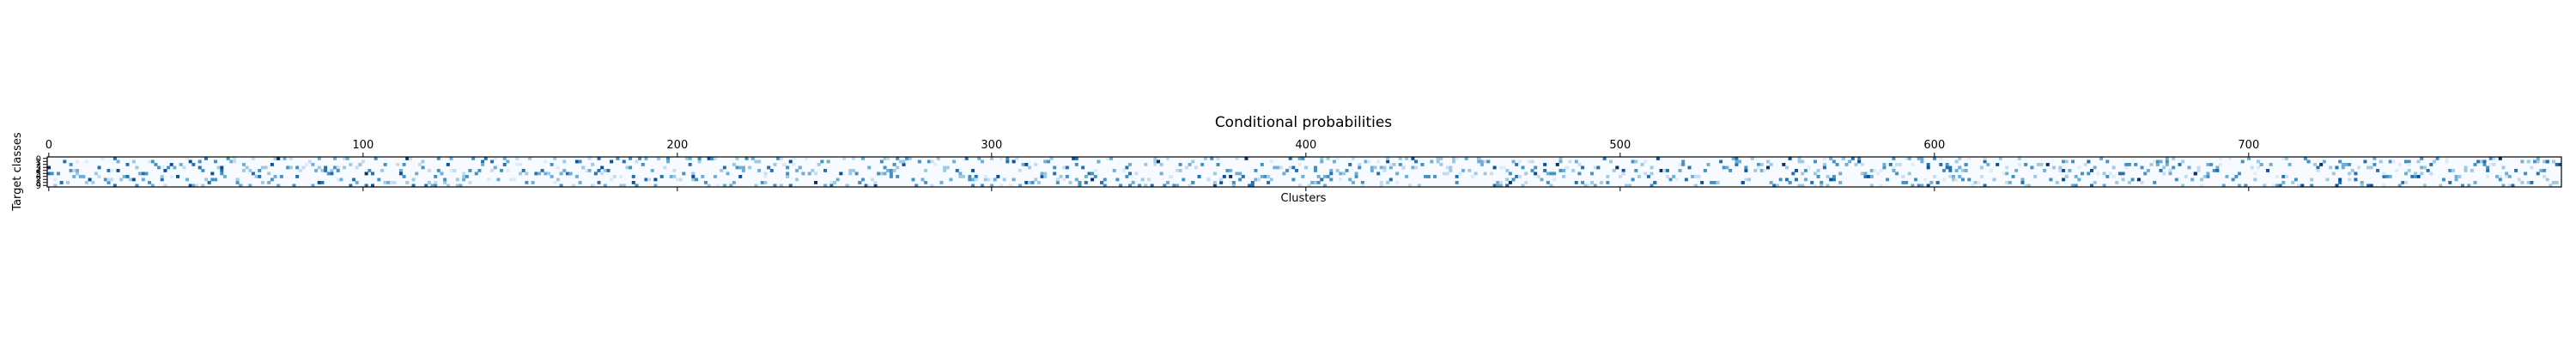 This screenshot has height=343, width=2576. What do you see at coordinates (38, 159) in the screenshot?
I see `y-tick-label: 0` at bounding box center [38, 159].